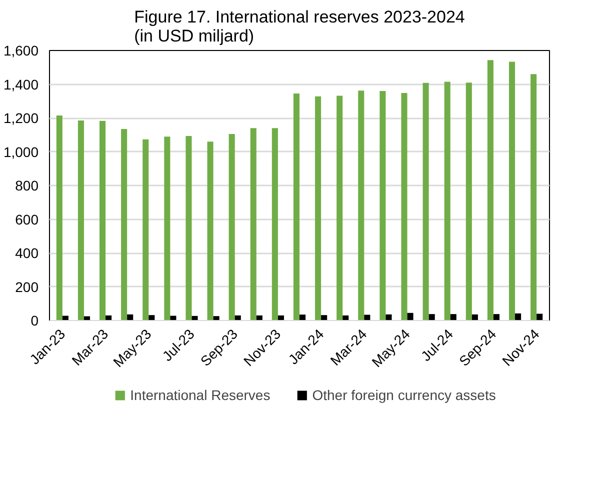 This screenshot has width=600, height=502. What do you see at coordinates (27, 253) in the screenshot?
I see `y-tick-label: 400` at bounding box center [27, 253].